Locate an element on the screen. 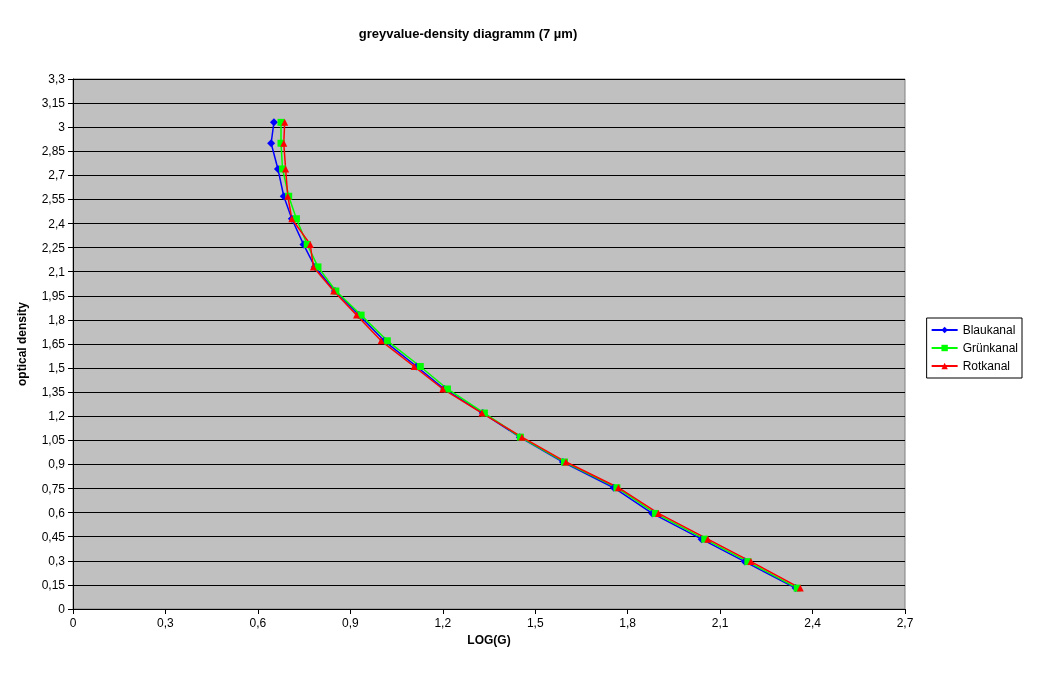  x-tick-label: 2,1 is located at coordinates (720, 623).